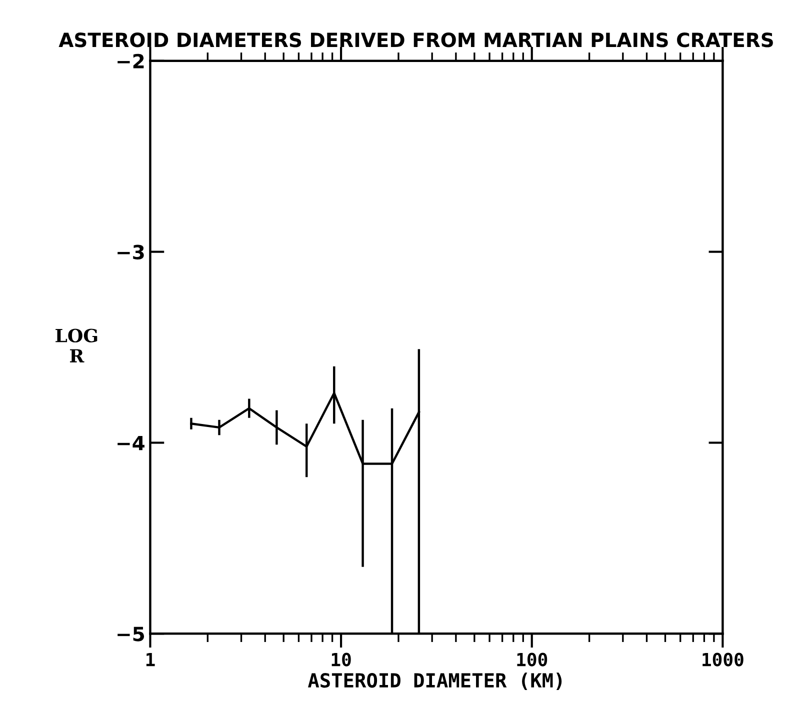  What do you see at coordinates (77, 345) in the screenshot?
I see `y-axis-title: LOG R` at bounding box center [77, 345].